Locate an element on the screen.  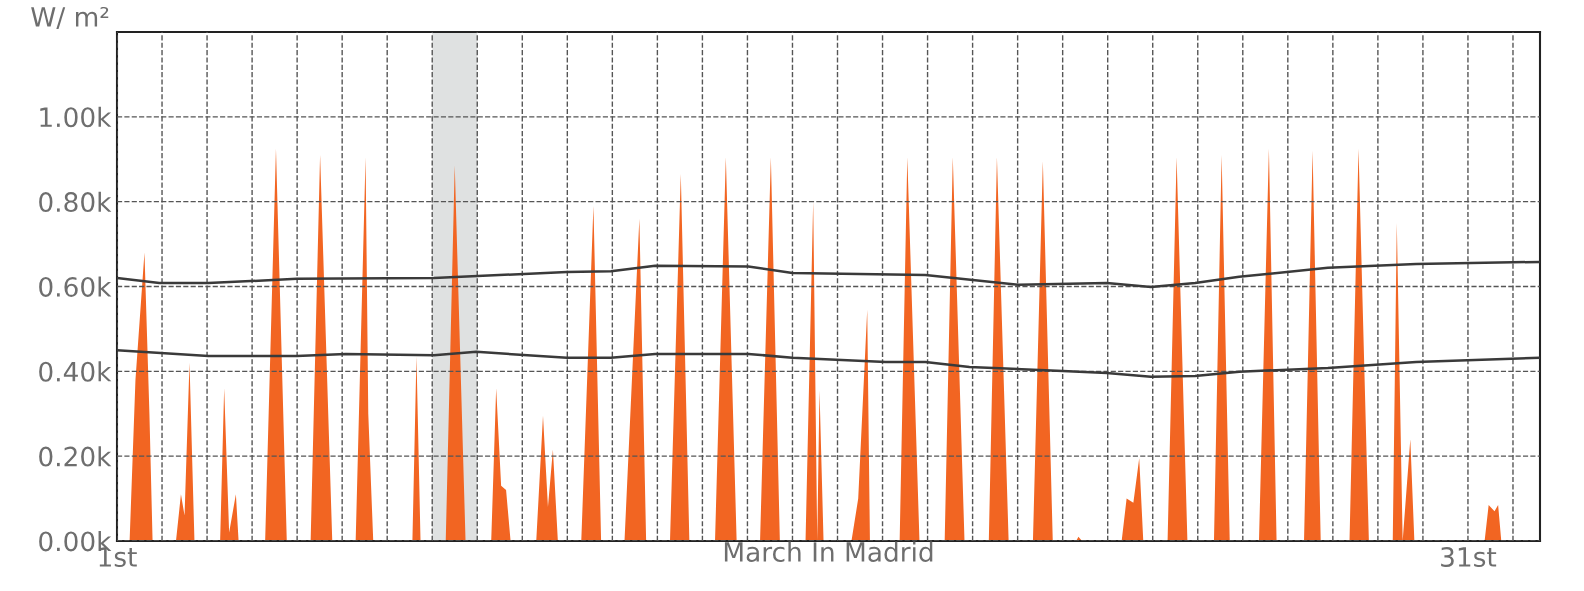
y-tick-label: 1.00k is located at coordinates (76, 117).